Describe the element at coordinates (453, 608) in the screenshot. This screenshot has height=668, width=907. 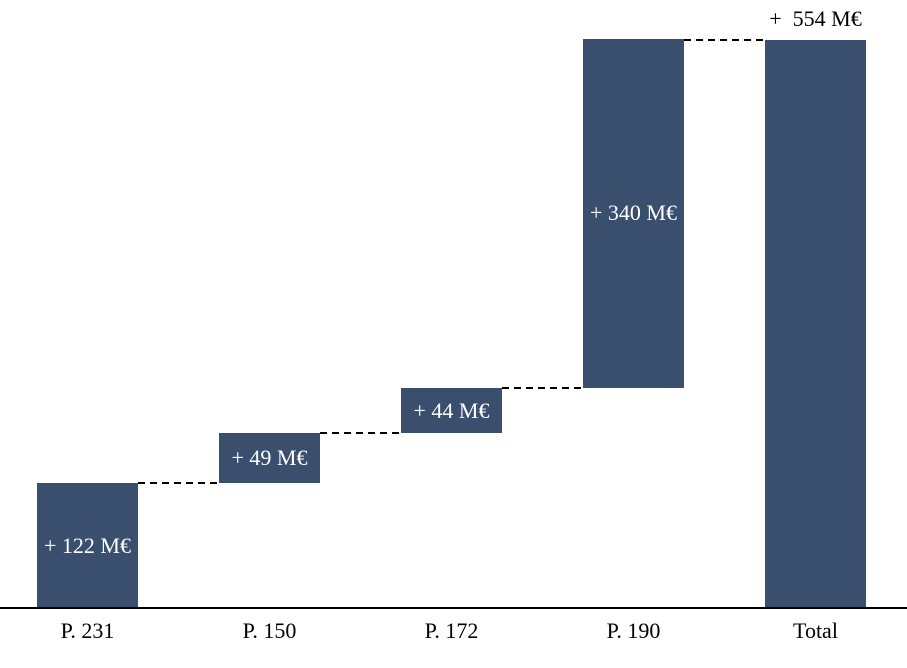
I see `x-axis-line` at that location.